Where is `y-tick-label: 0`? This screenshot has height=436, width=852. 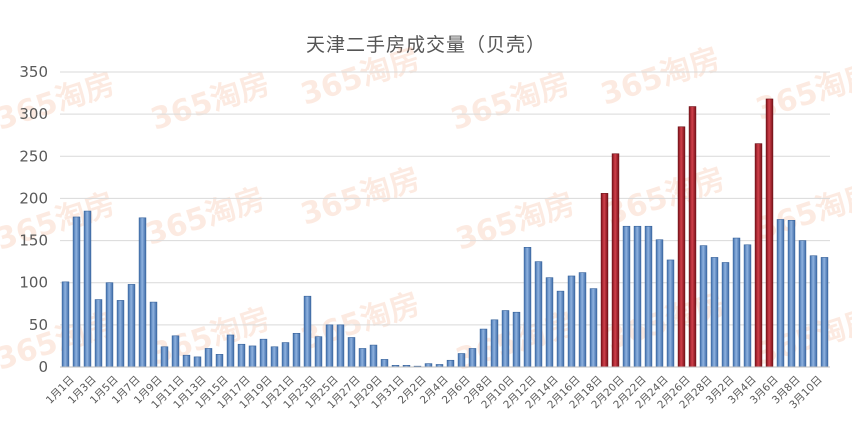
y-tick-label: 0 is located at coordinates (43, 367).